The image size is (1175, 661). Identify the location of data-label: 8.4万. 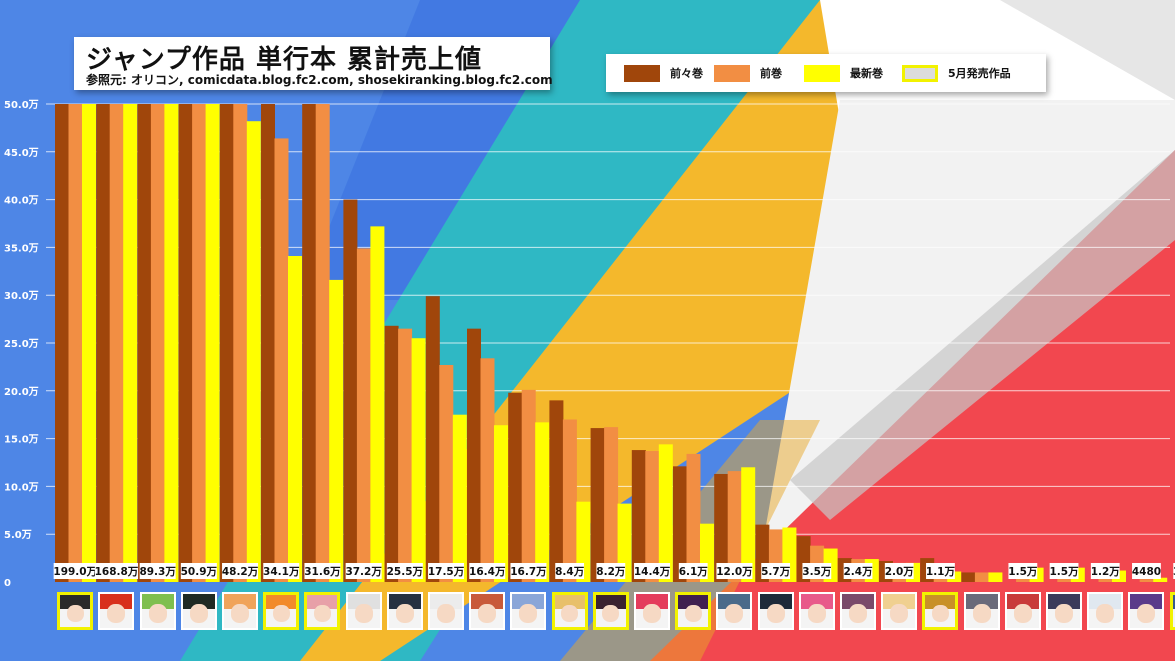
(570, 572).